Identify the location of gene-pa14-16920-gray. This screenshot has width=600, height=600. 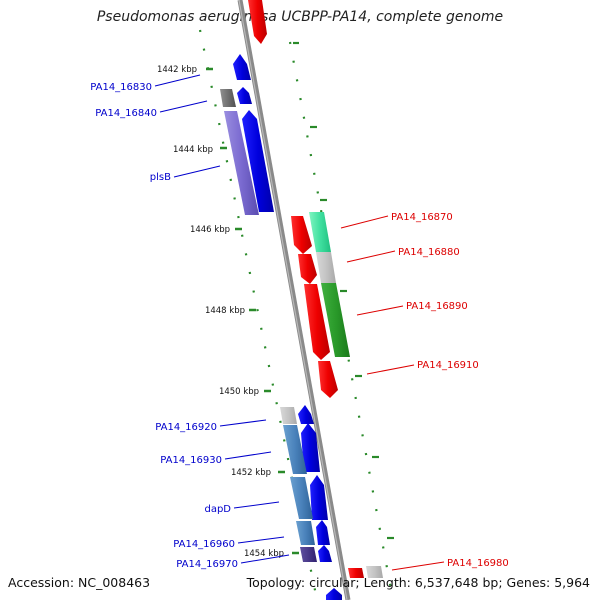
(288, 415).